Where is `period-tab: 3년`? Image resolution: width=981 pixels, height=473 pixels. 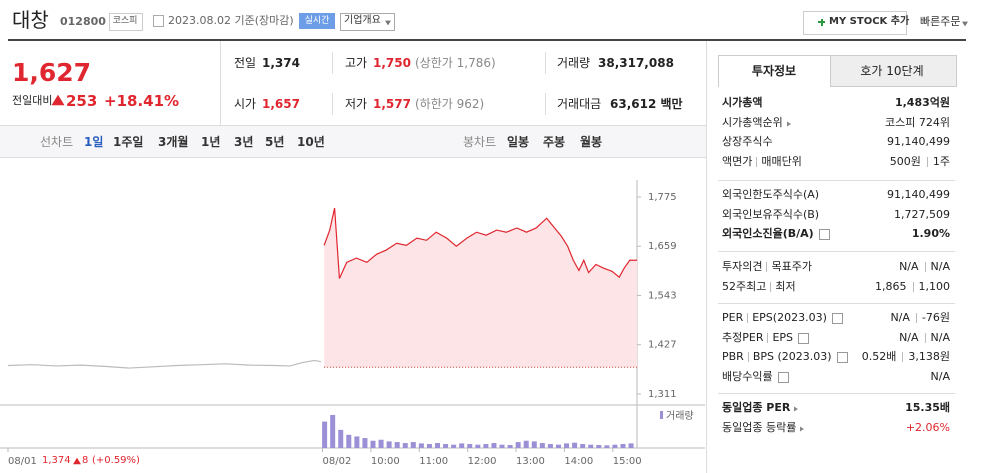 period-tab: 3년 is located at coordinates (244, 142).